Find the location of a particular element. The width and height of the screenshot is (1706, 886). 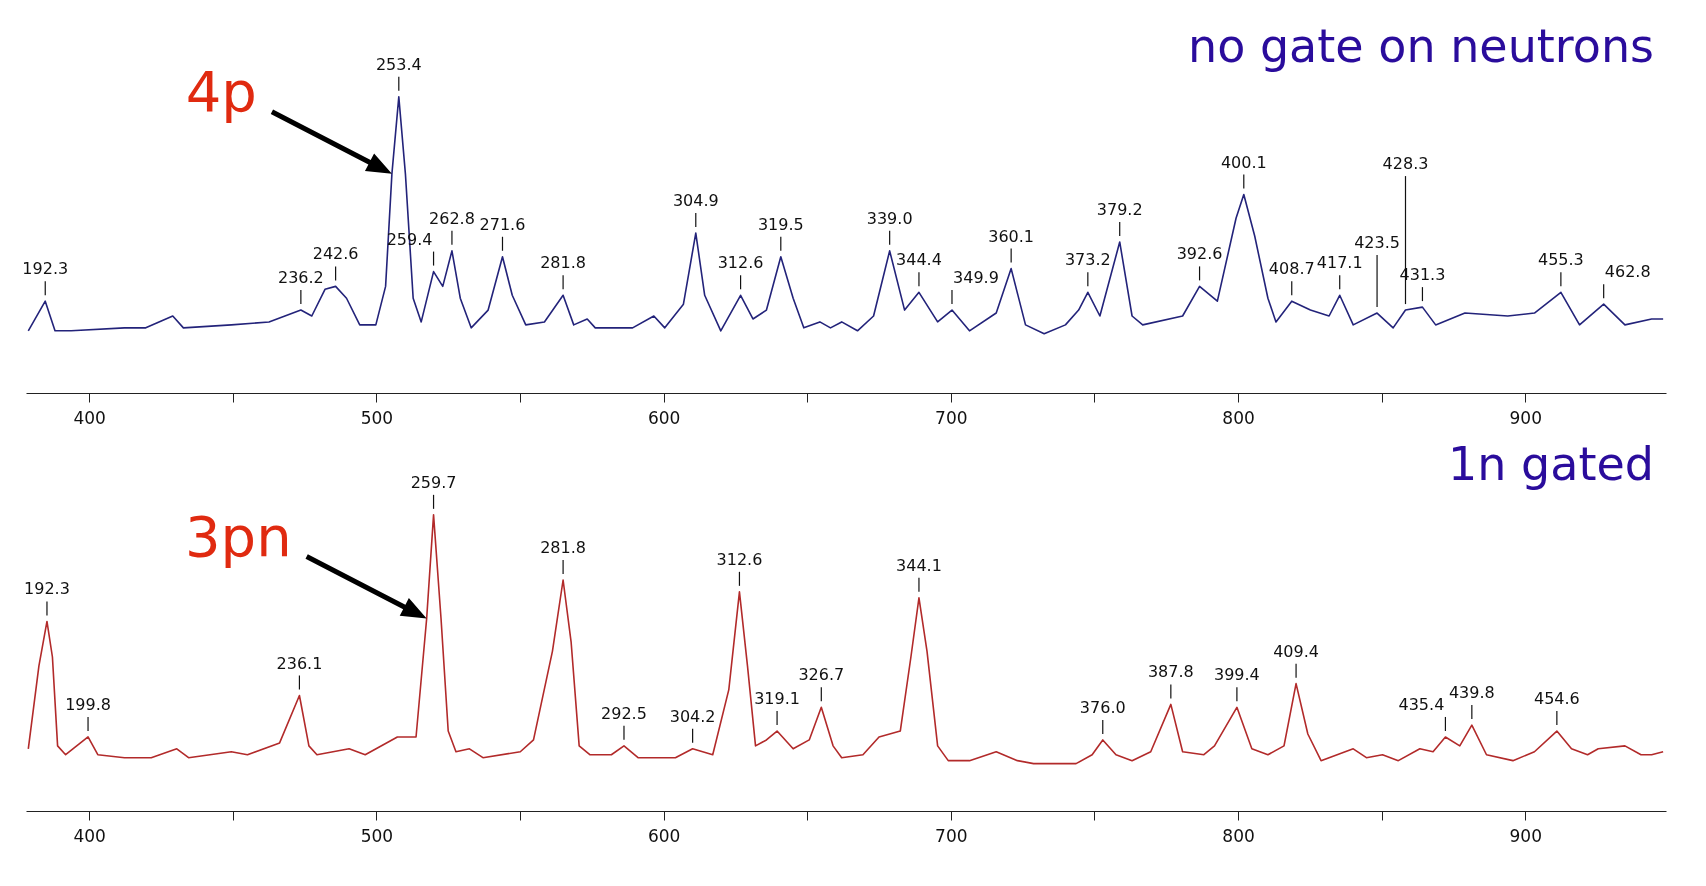

annotation: 376.0 is located at coordinates (1102, 707).